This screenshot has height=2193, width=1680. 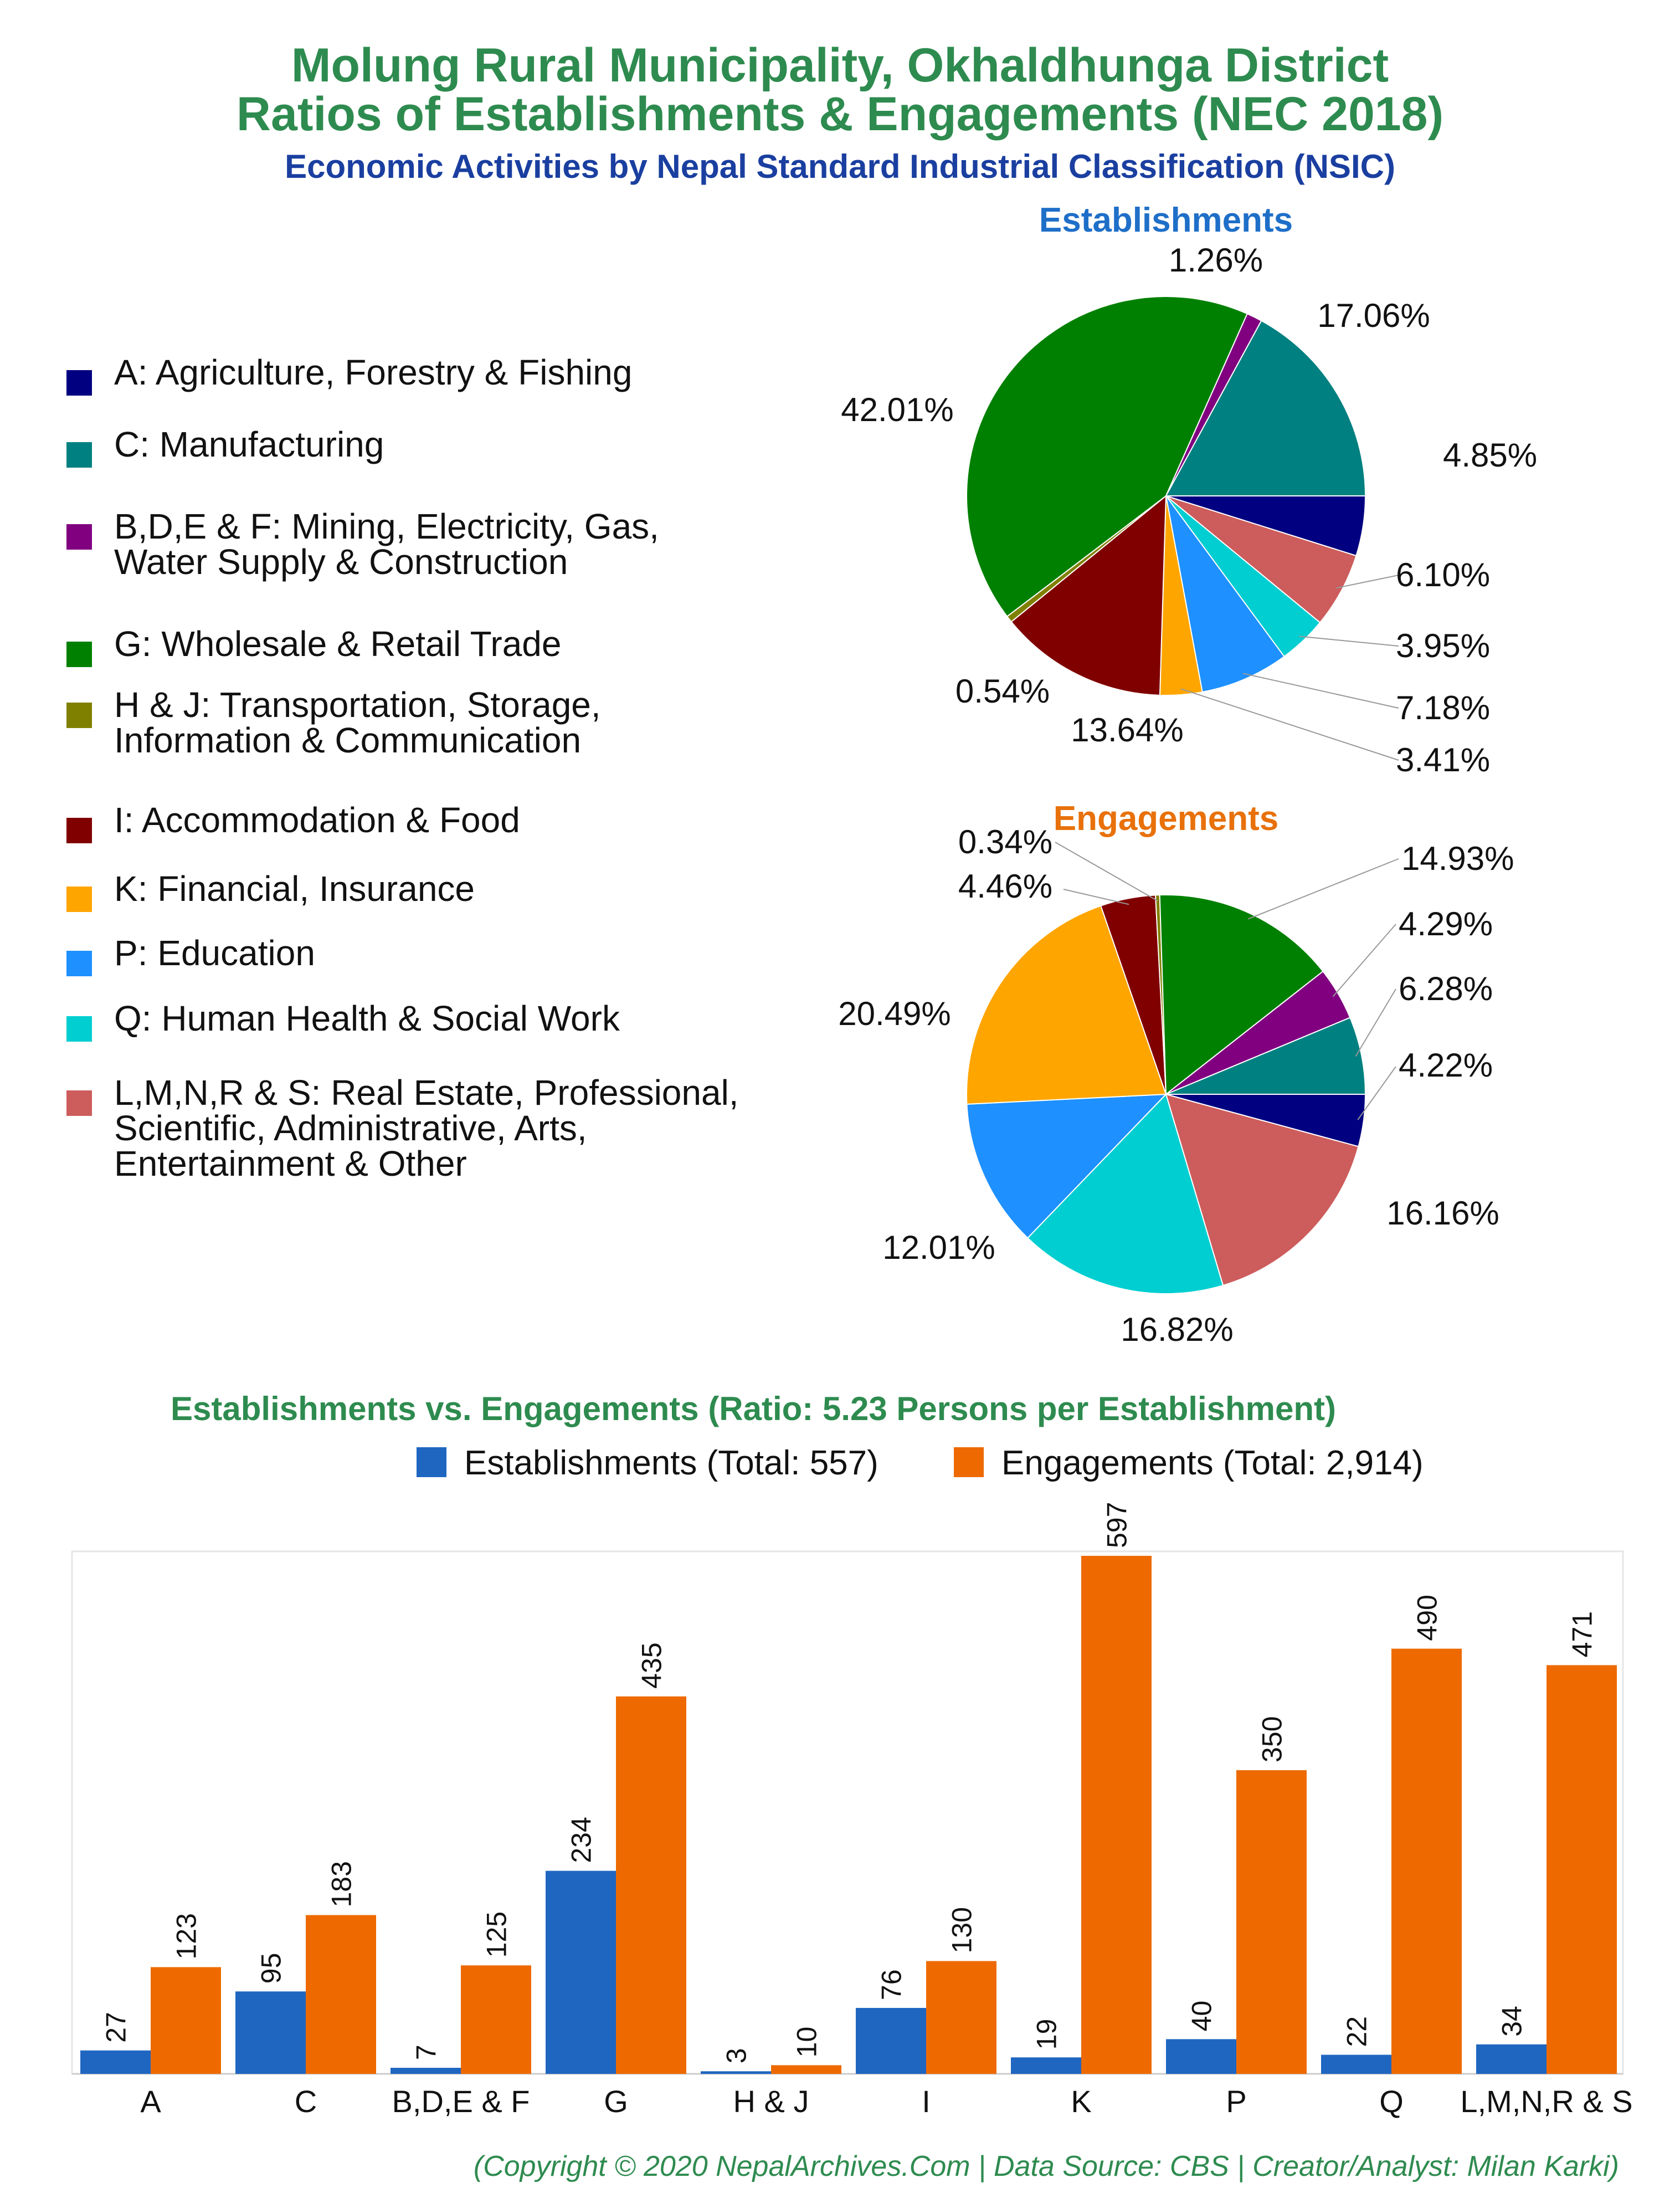 I want to click on x-tick-label: L,M,N,R & S, so click(x=1546, y=2101).